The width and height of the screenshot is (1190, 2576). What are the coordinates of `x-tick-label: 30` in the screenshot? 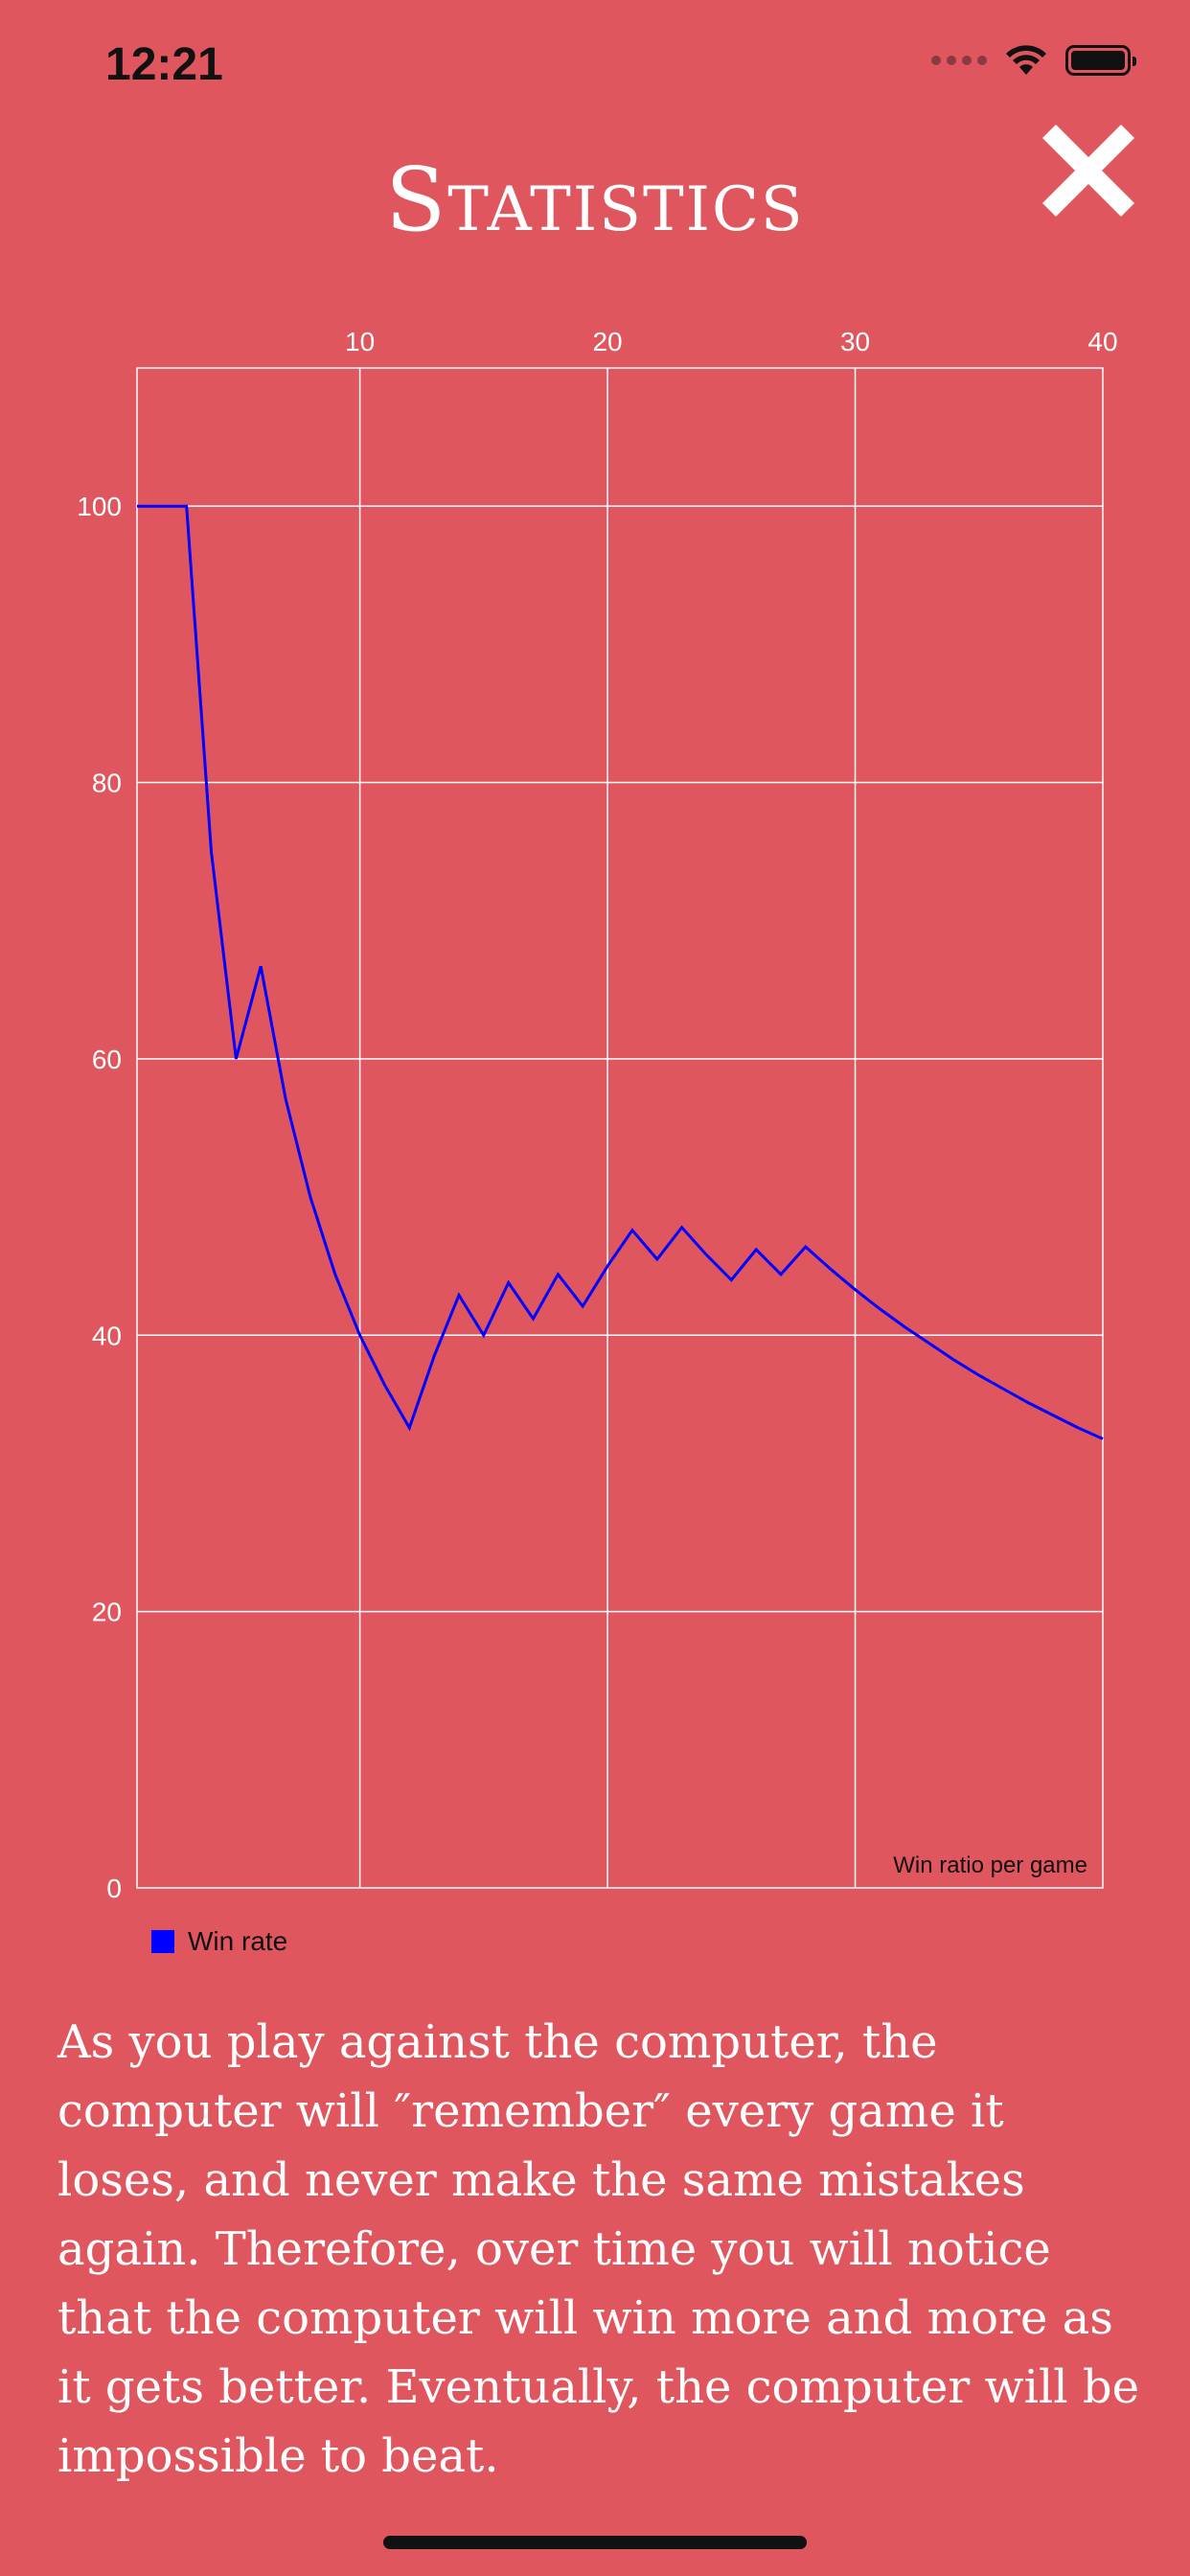 It's located at (855, 341).